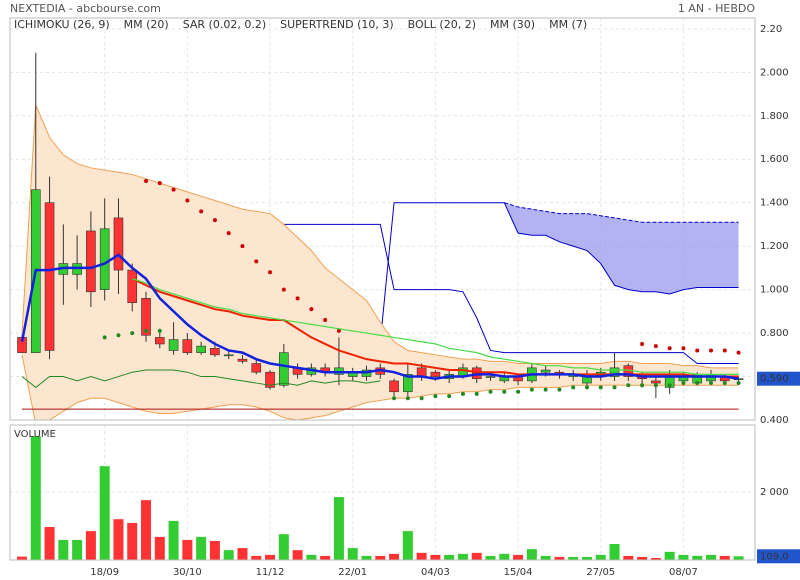 Image resolution: width=800 pixels, height=580 pixels. What do you see at coordinates (85, 8) in the screenshot?
I see `header-title: NEXTEDIA - abcbourse.com` at bounding box center [85, 8].